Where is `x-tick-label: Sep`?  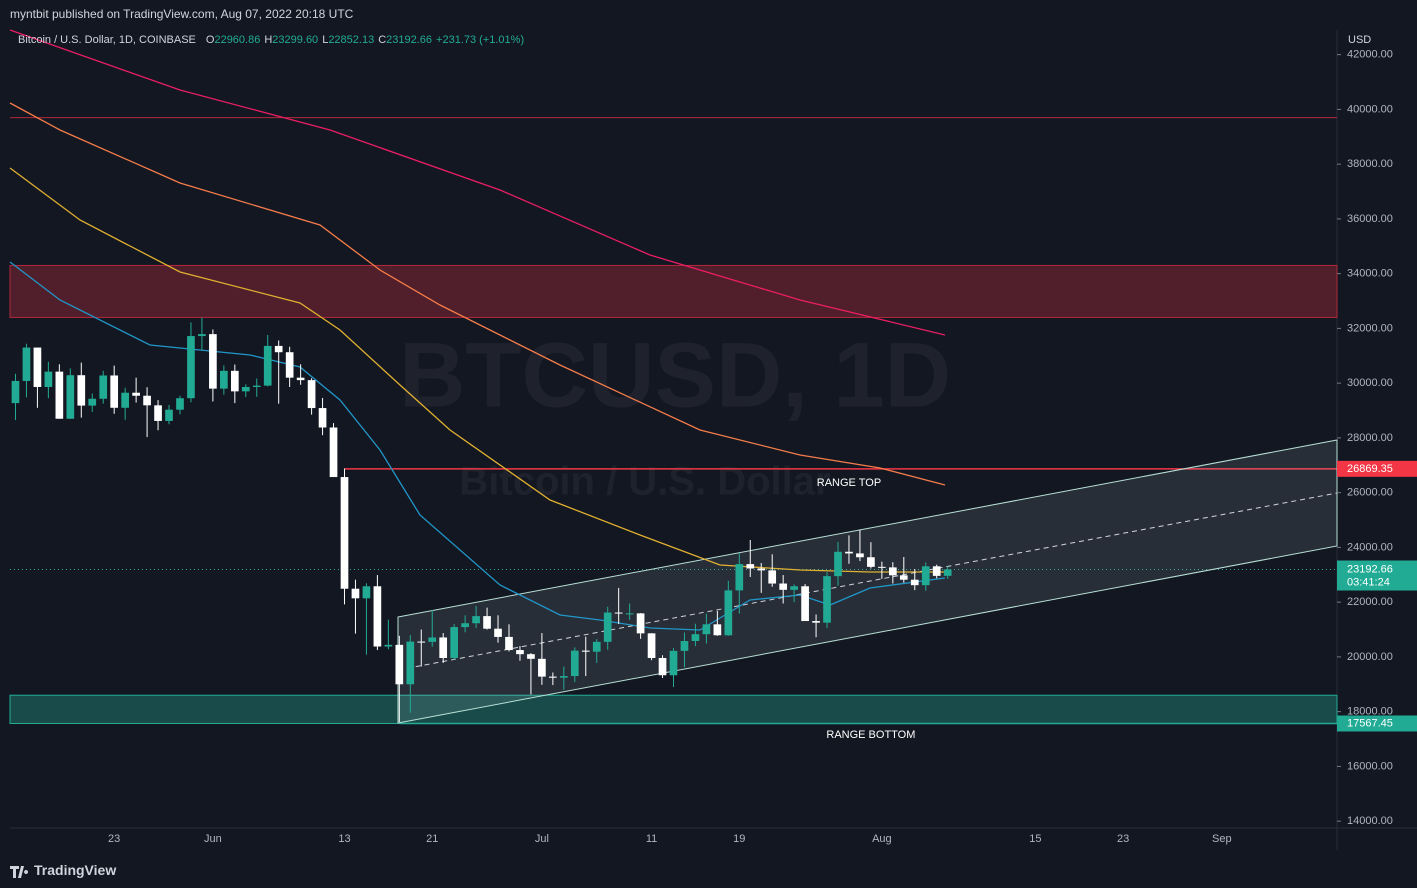
x-tick-label: Sep is located at coordinates (1222, 839).